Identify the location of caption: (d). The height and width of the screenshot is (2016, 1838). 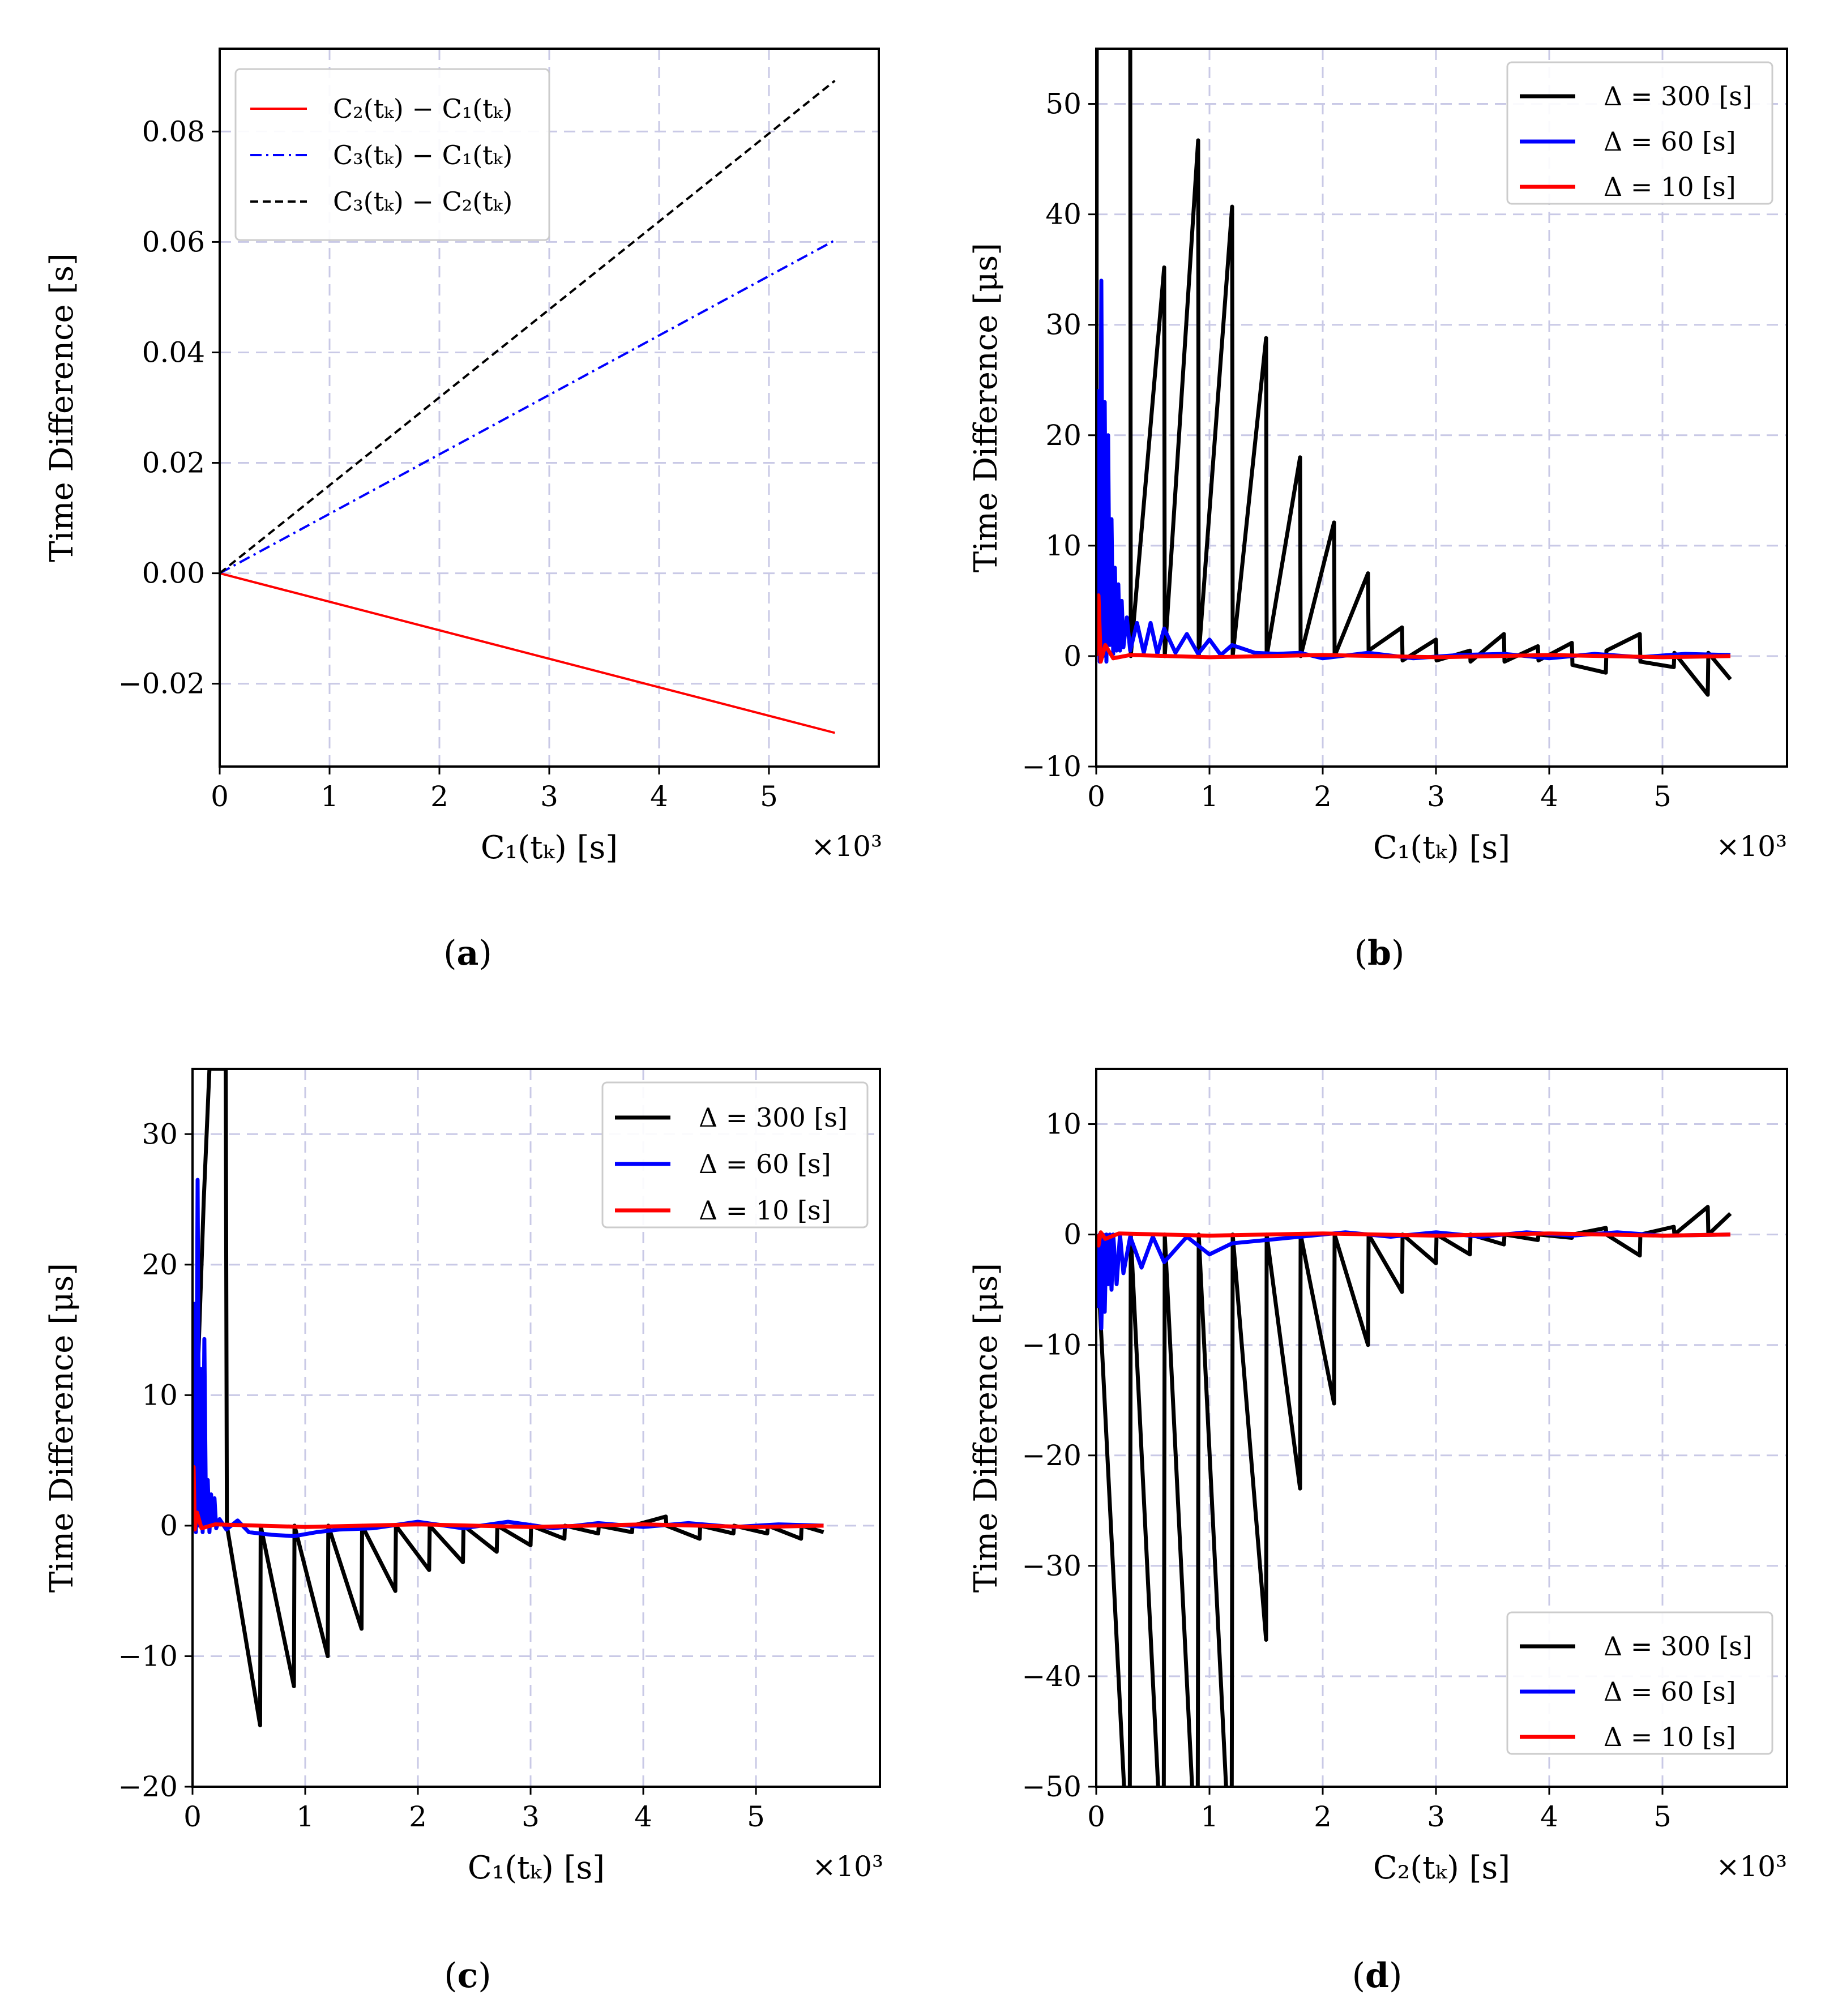
(1377, 1976).